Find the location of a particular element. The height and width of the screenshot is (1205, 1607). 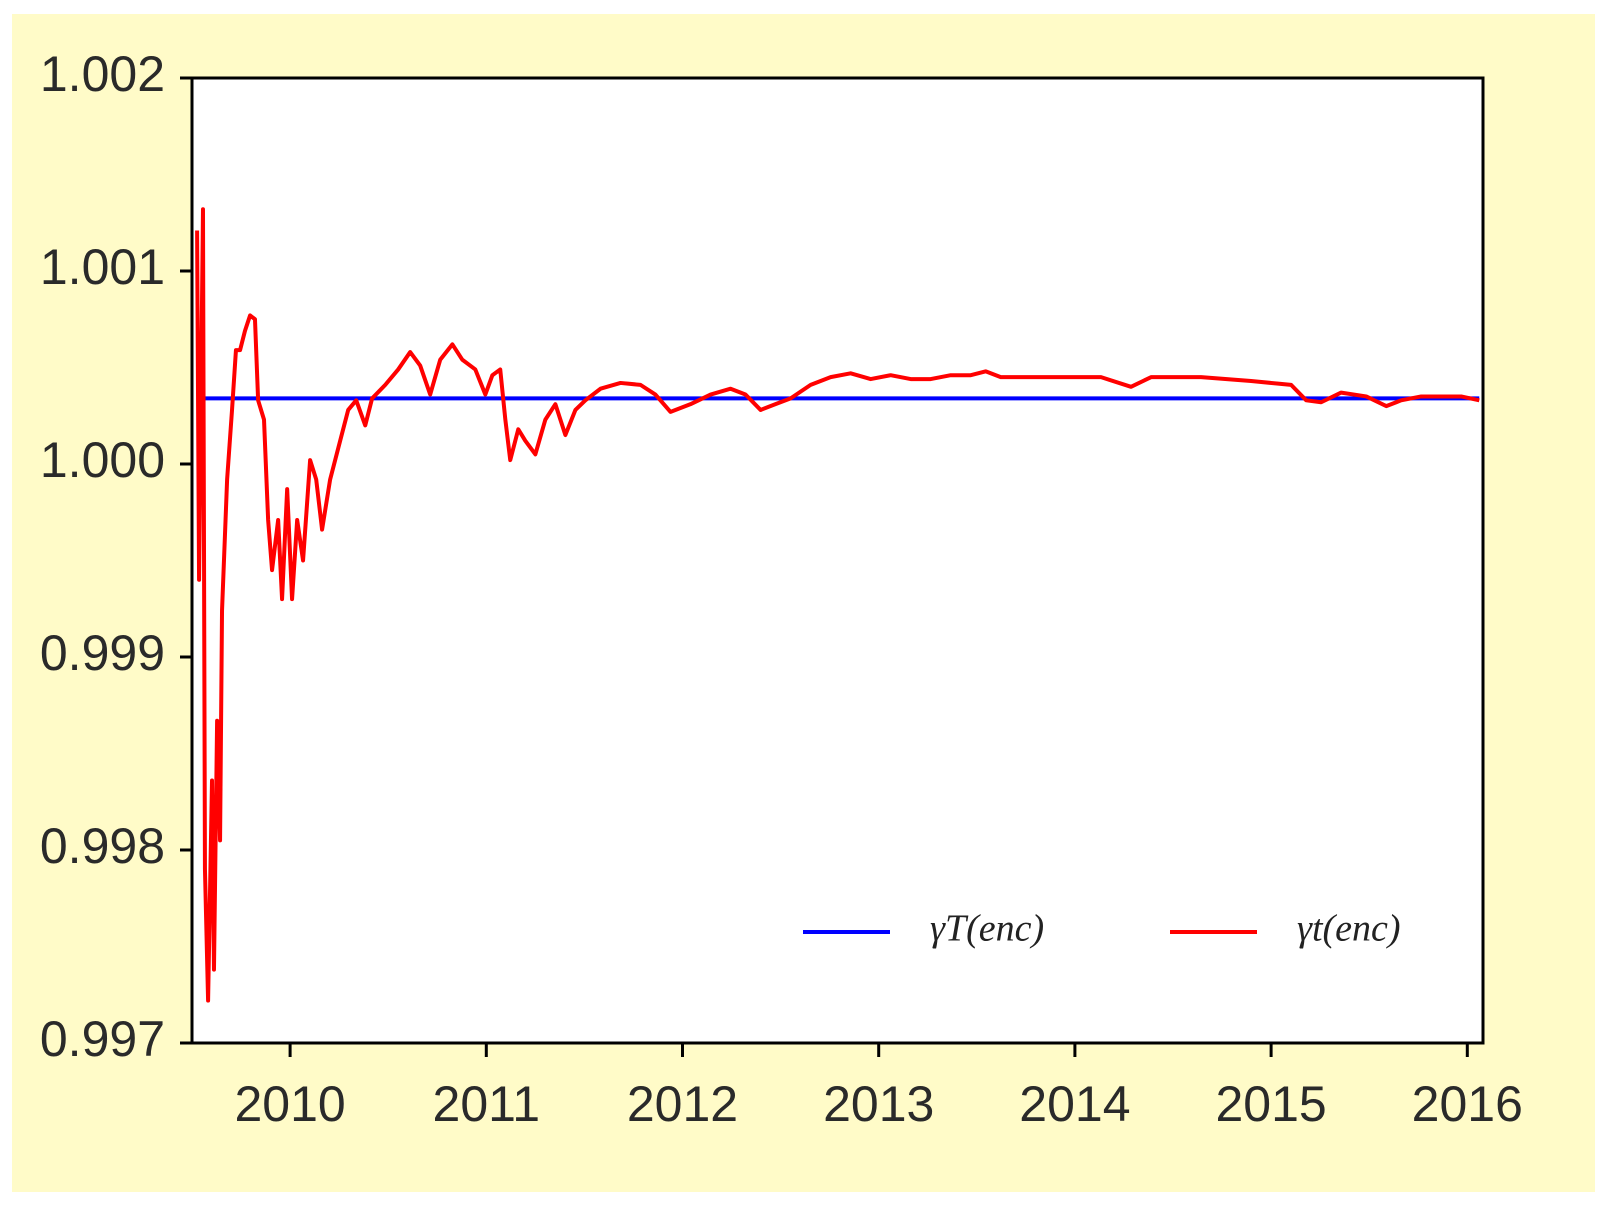

legend-label: γt(enc) is located at coordinates (1349, 929).